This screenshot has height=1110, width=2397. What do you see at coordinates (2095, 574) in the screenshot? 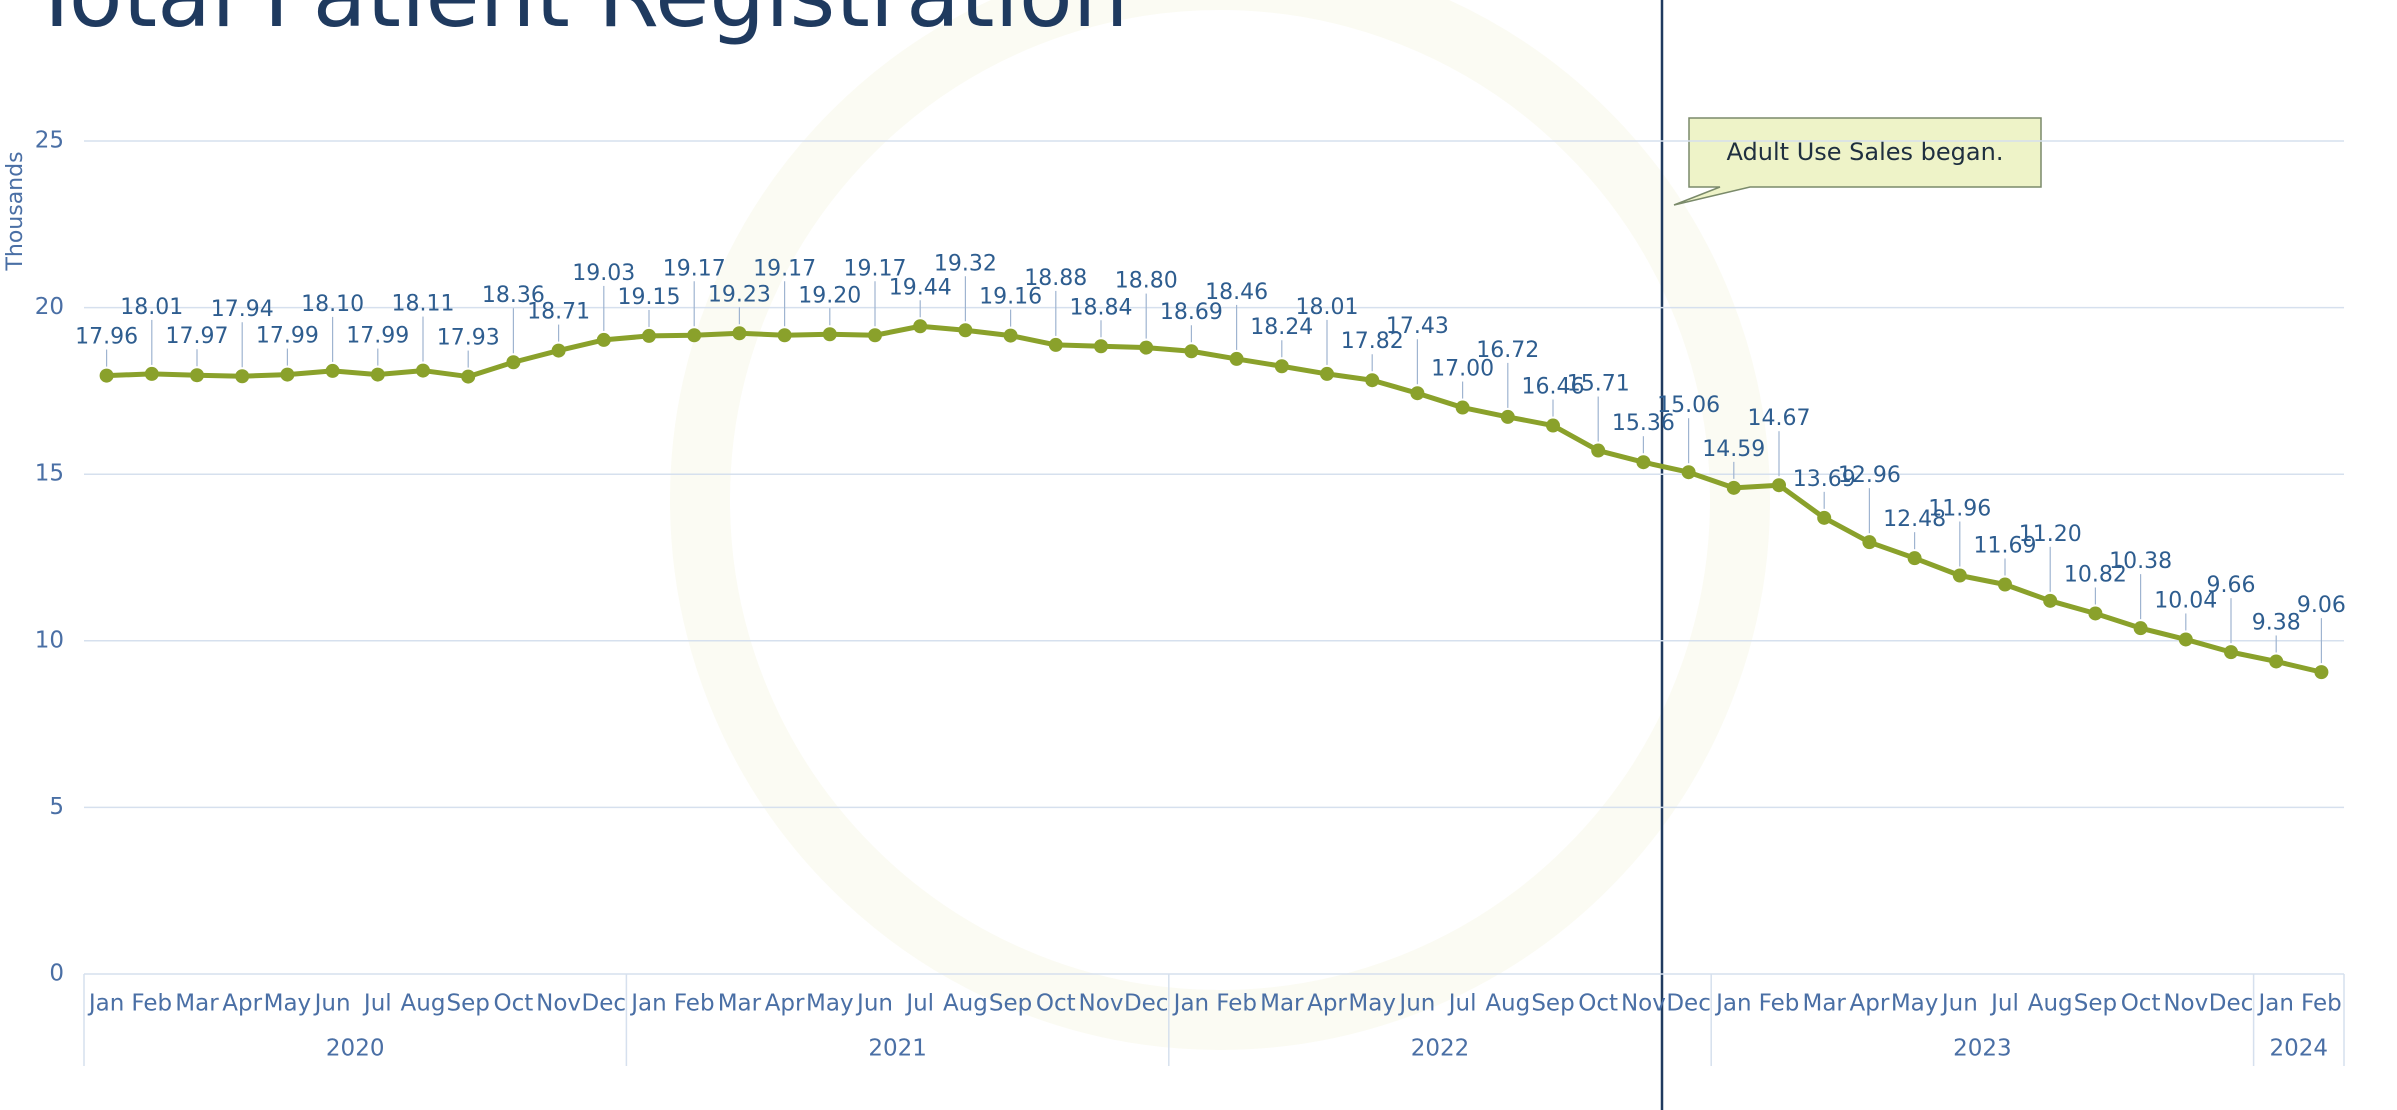
I see `data-label: 10.82` at bounding box center [2095, 574].